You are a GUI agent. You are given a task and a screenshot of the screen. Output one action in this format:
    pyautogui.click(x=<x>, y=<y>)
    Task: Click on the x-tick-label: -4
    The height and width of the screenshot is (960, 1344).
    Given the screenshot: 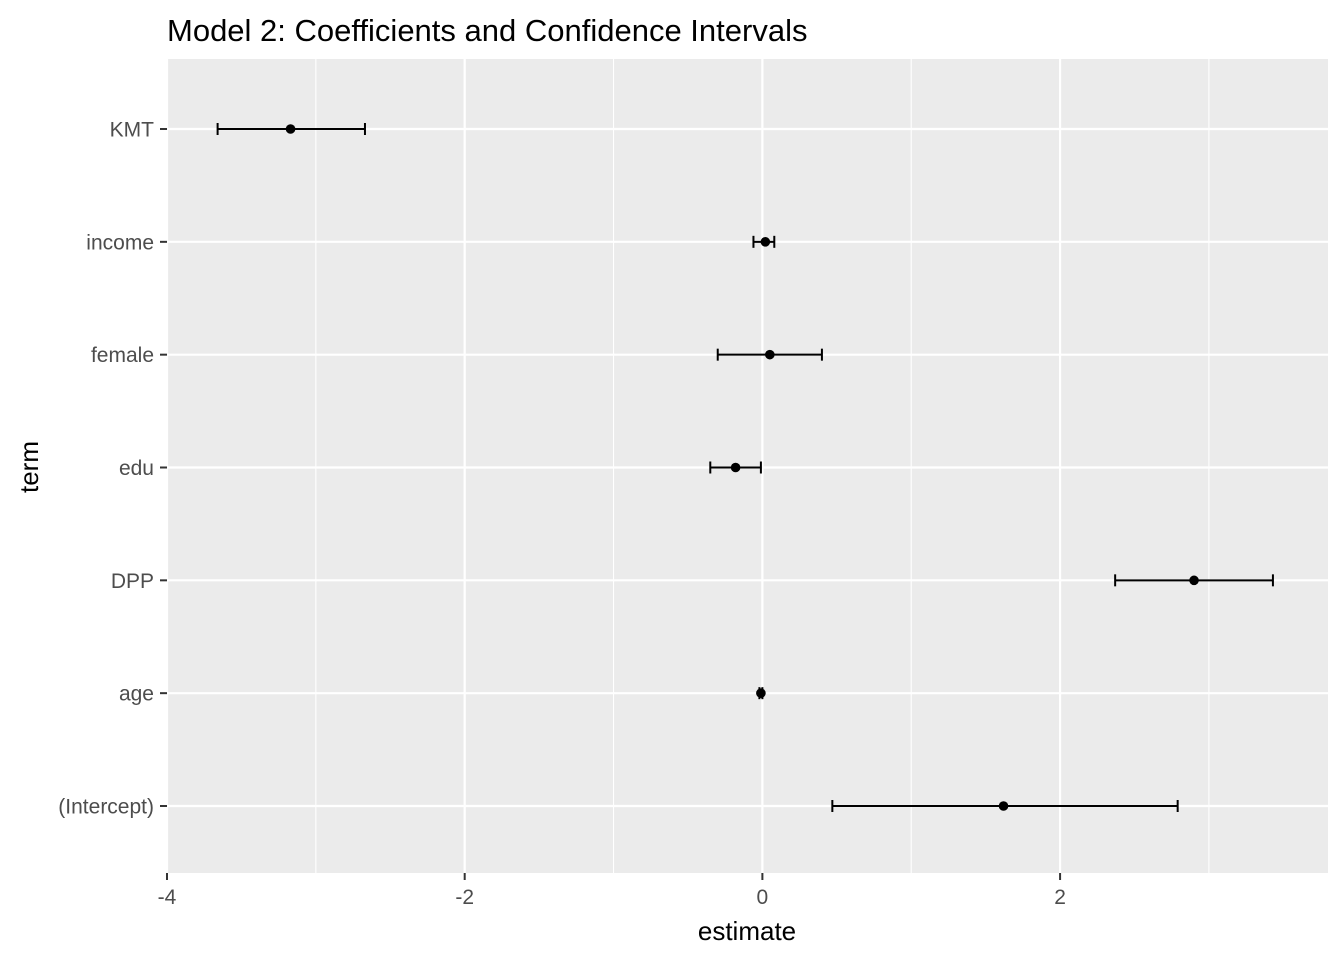 What is the action you would take?
    pyautogui.click(x=167, y=897)
    